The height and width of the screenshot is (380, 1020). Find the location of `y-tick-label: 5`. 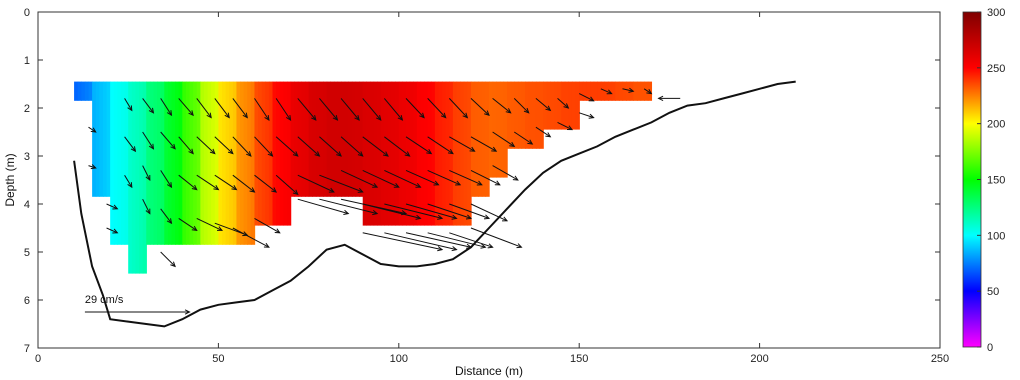

y-tick-label: 5 is located at coordinates (27, 253).